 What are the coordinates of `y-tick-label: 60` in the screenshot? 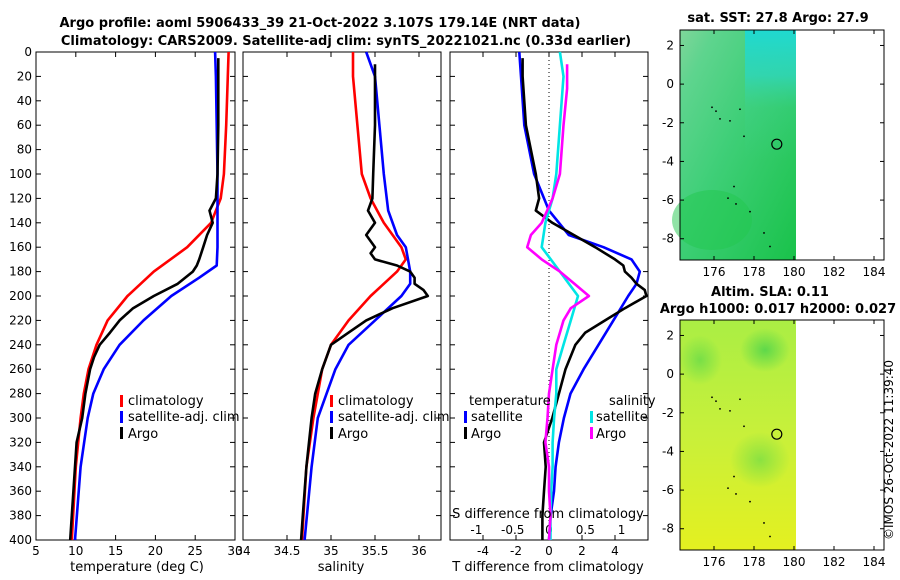 It's located at (24, 125).